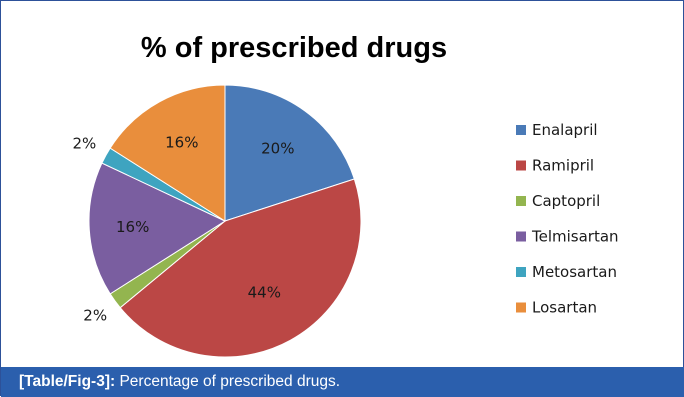 This screenshot has height=397, width=684. Describe the element at coordinates (132, 227) in the screenshot. I see `slice-label-telmisartan: 16%` at that location.